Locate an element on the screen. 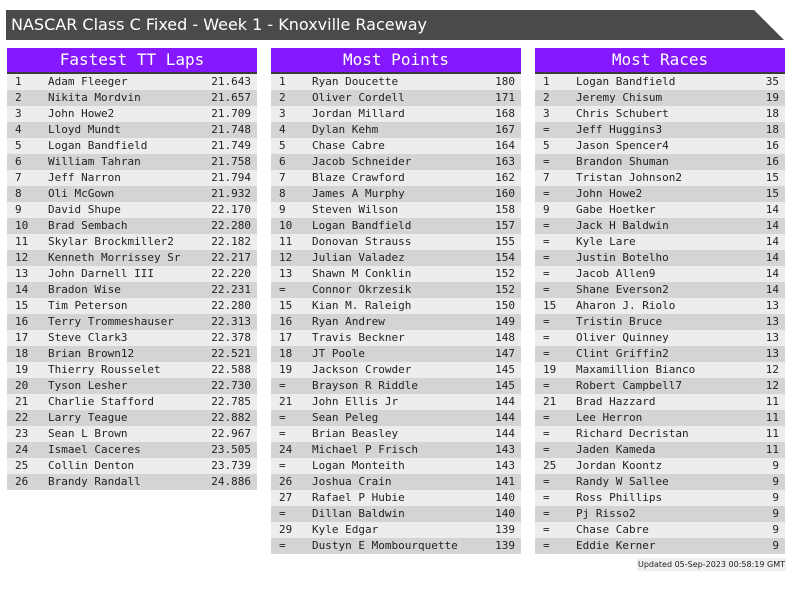 The width and height of the screenshot is (800, 600). value-cell: 13 is located at coordinates (772, 305).